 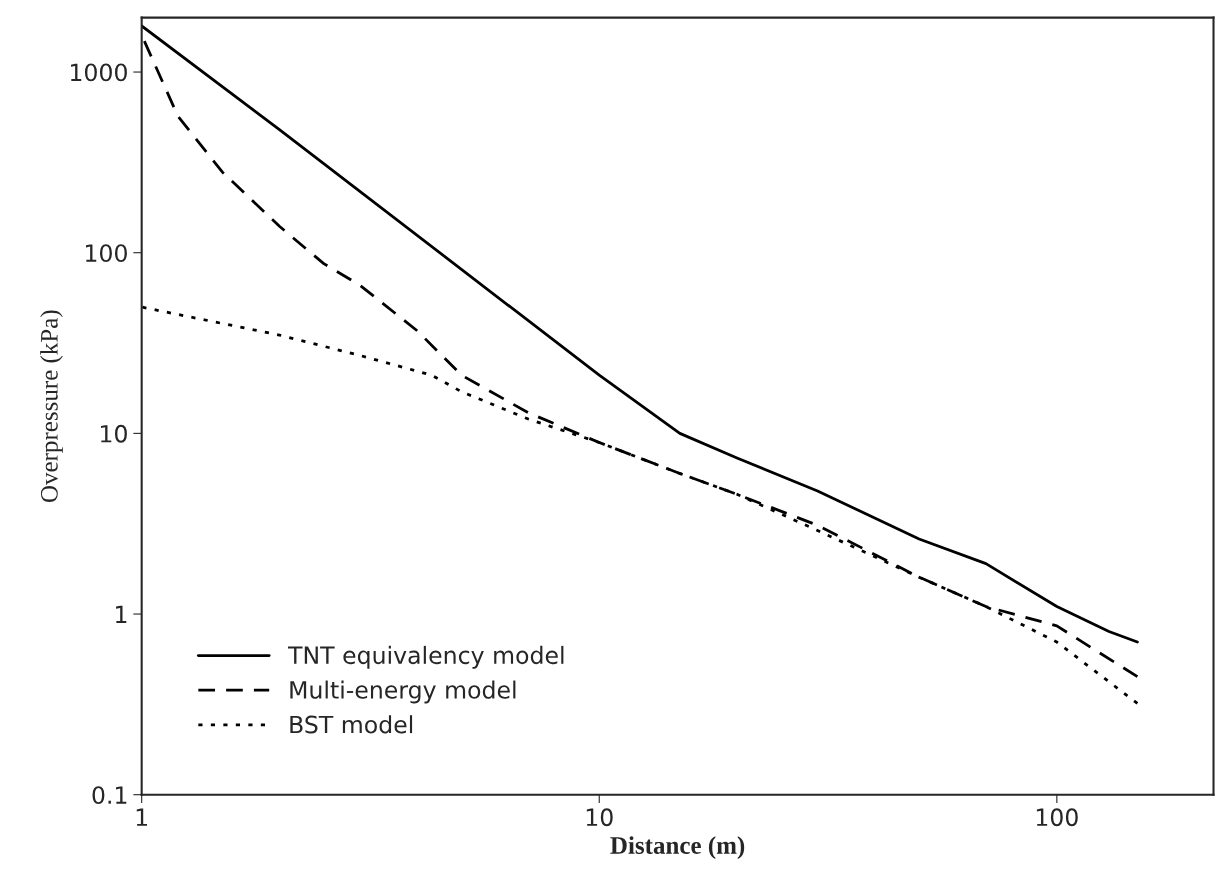 I want to click on x-tick-label: 1, so click(x=142, y=817).